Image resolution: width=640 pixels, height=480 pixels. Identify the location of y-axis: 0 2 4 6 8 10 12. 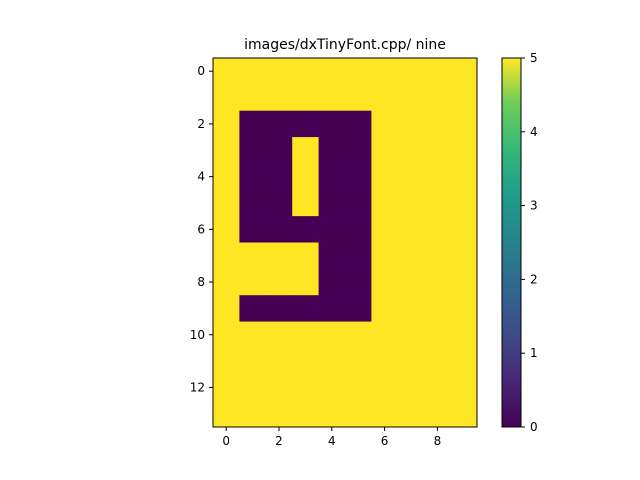
(201, 229).